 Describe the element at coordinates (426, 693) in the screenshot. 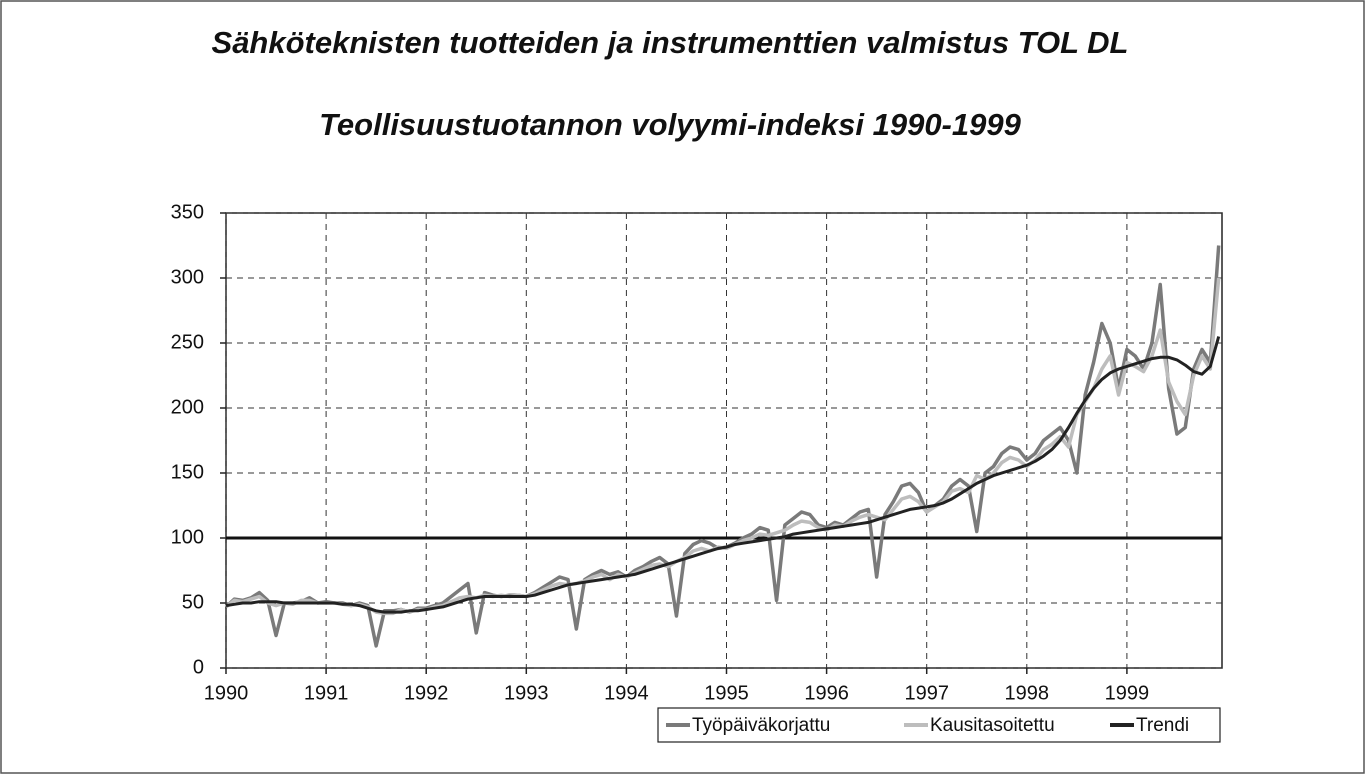

I see `x-tick-label: 1992` at that location.